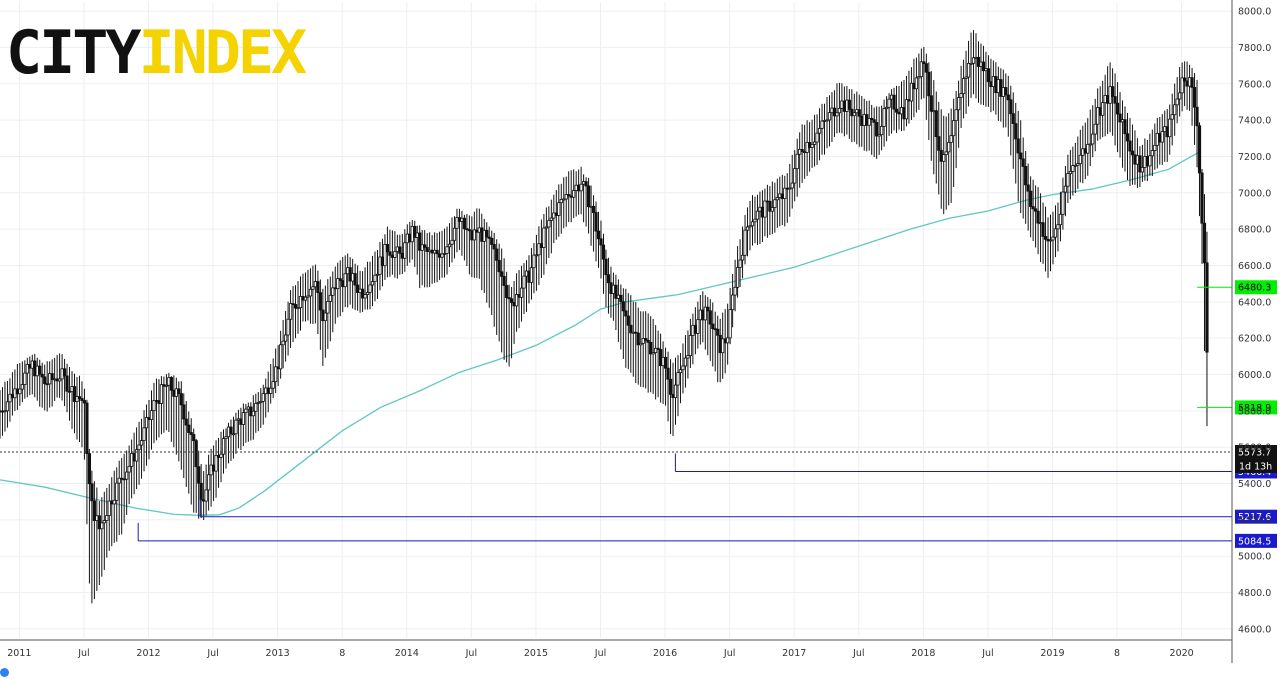 The image size is (1280, 679). I want to click on y-tick-label: 7000.0, so click(1254, 193).